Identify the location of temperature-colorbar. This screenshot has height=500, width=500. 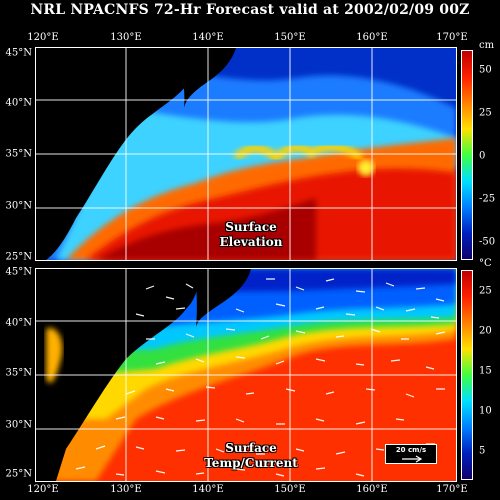
(467, 375).